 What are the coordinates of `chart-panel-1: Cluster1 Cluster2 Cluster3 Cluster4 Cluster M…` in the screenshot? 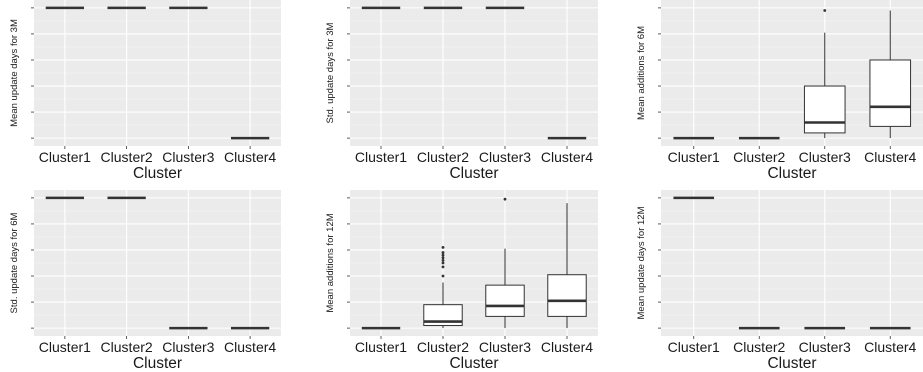 It's located at (145, 91).